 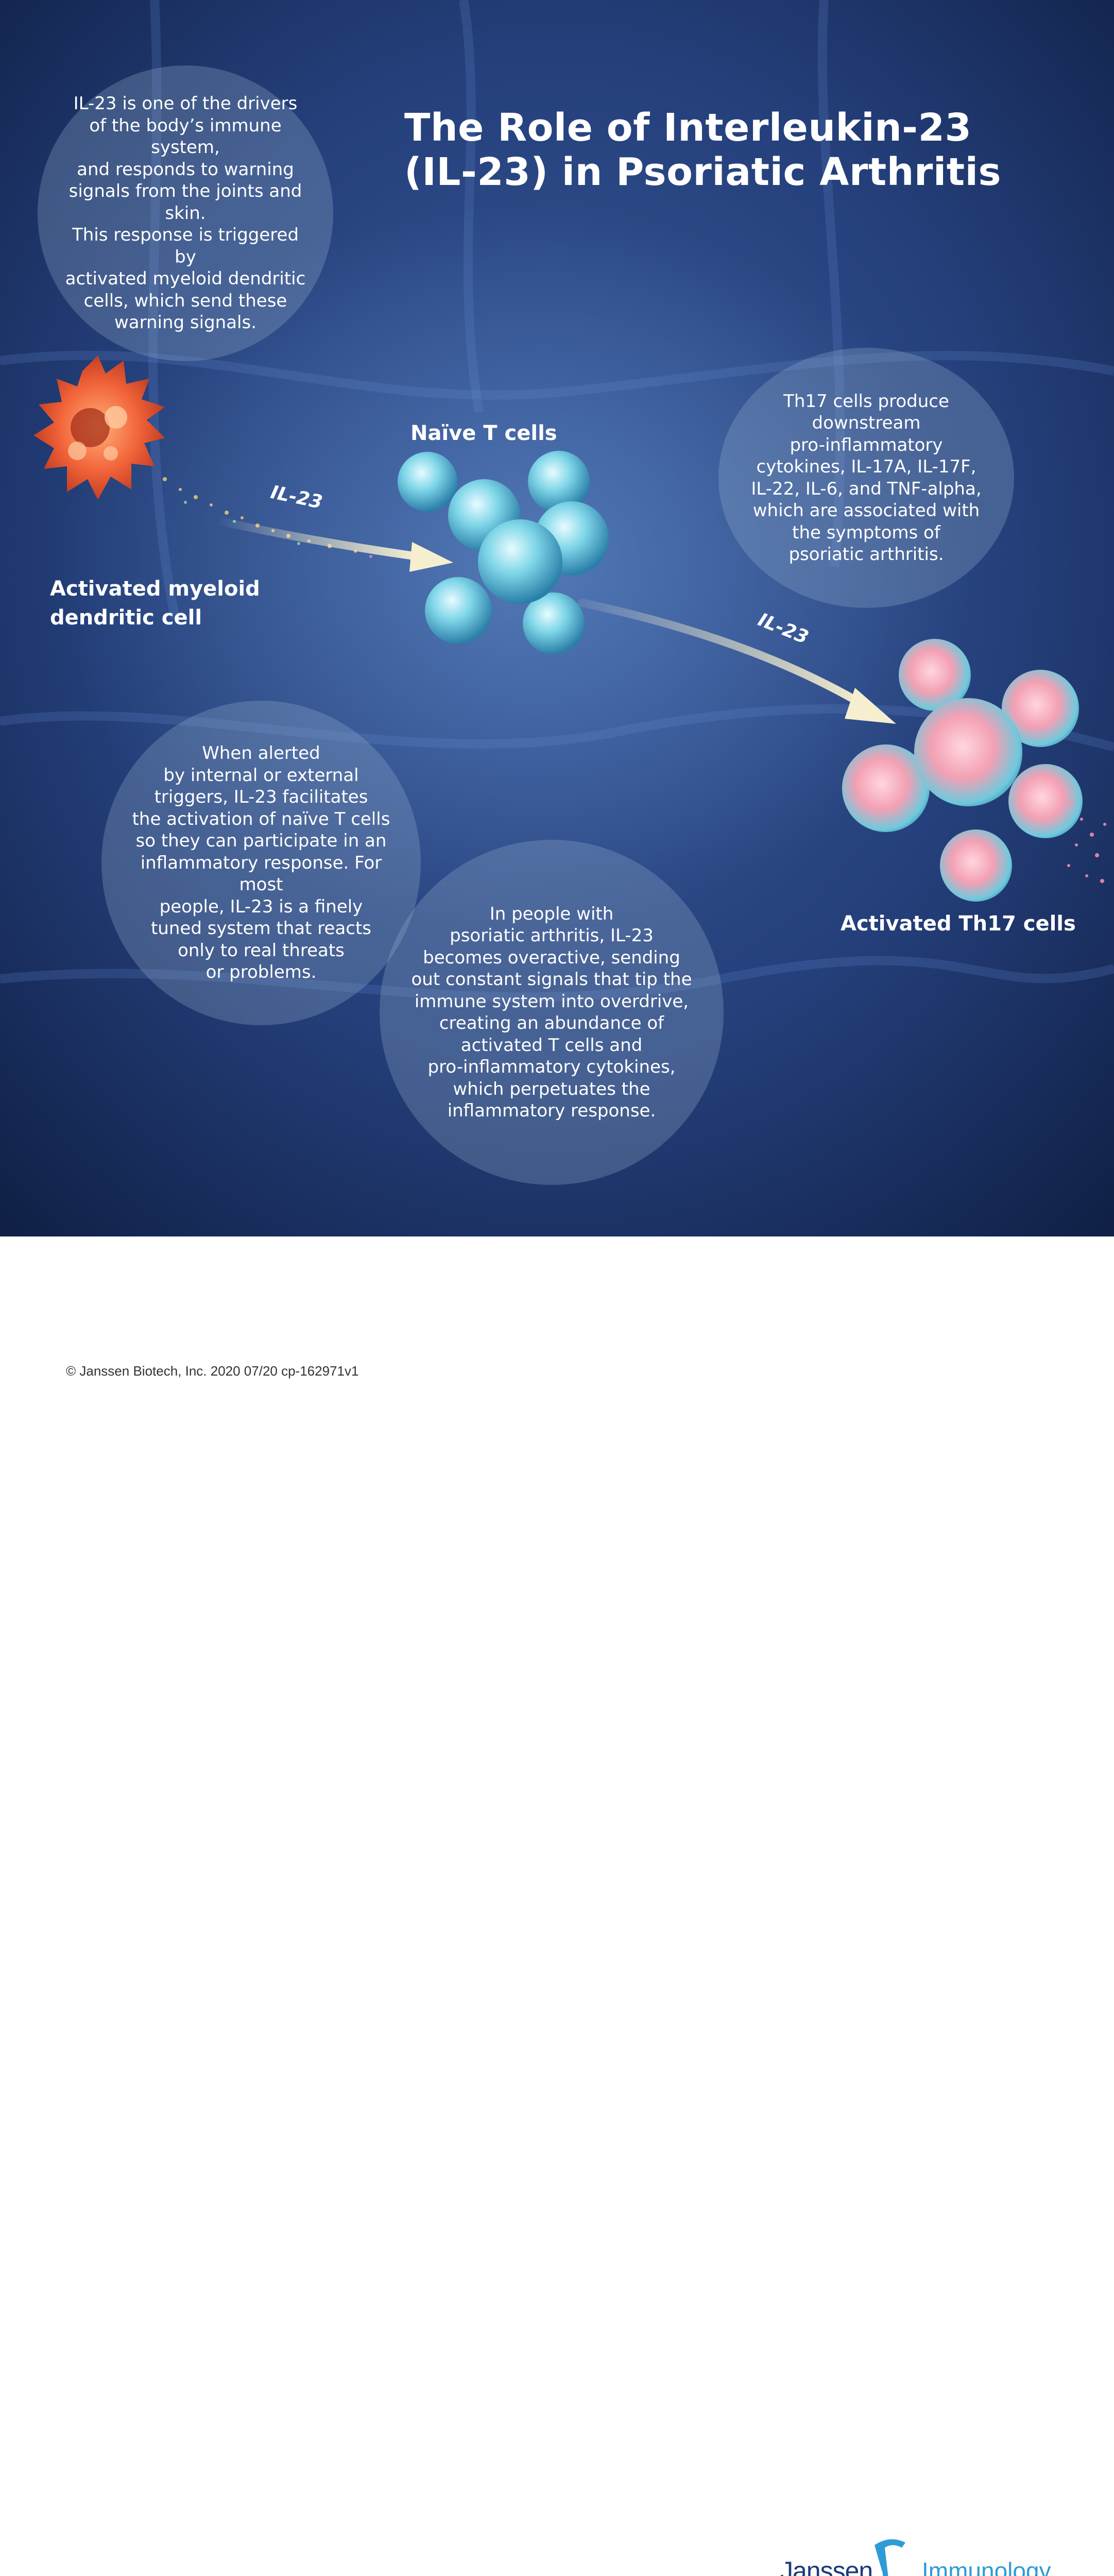 I want to click on title-line-2: (IL-23) in Psoriatic Arthritis, so click(x=703, y=172).